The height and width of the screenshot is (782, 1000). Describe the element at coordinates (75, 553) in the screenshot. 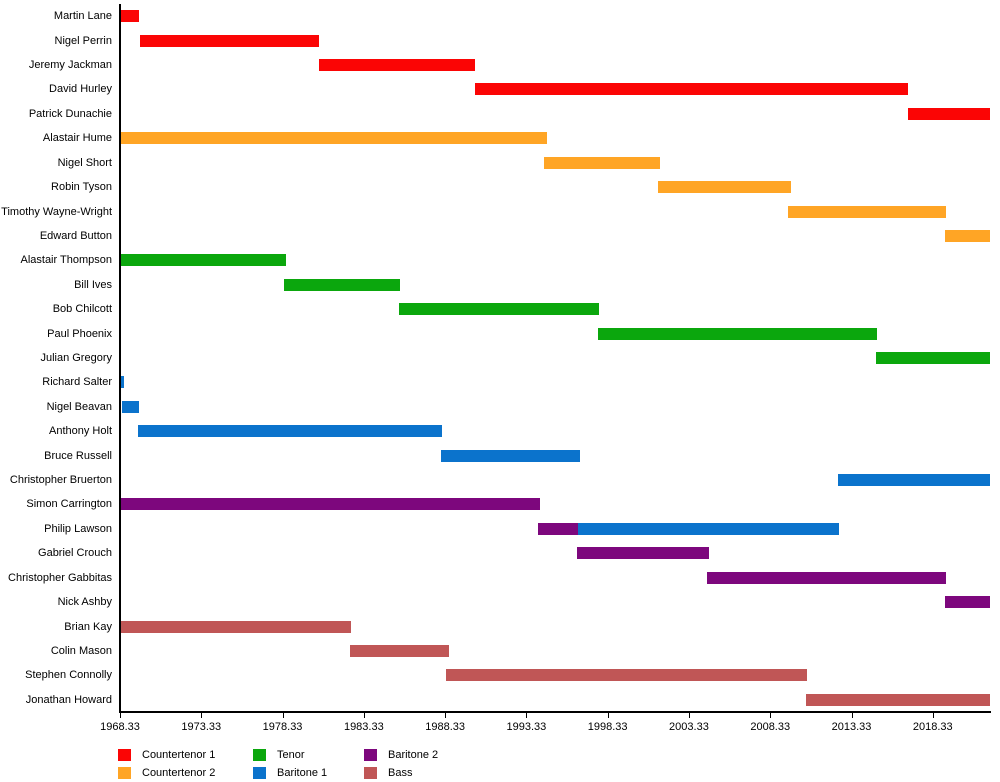

I see `row-label: Gabriel Crouch` at that location.